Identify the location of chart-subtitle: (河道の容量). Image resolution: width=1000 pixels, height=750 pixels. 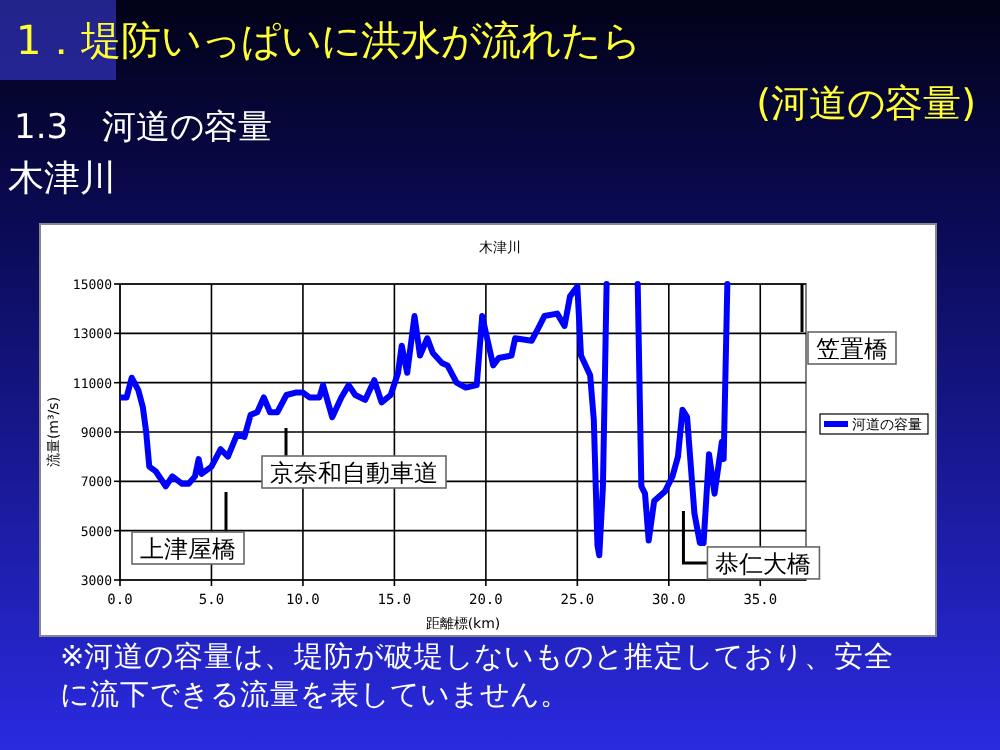
(866, 104).